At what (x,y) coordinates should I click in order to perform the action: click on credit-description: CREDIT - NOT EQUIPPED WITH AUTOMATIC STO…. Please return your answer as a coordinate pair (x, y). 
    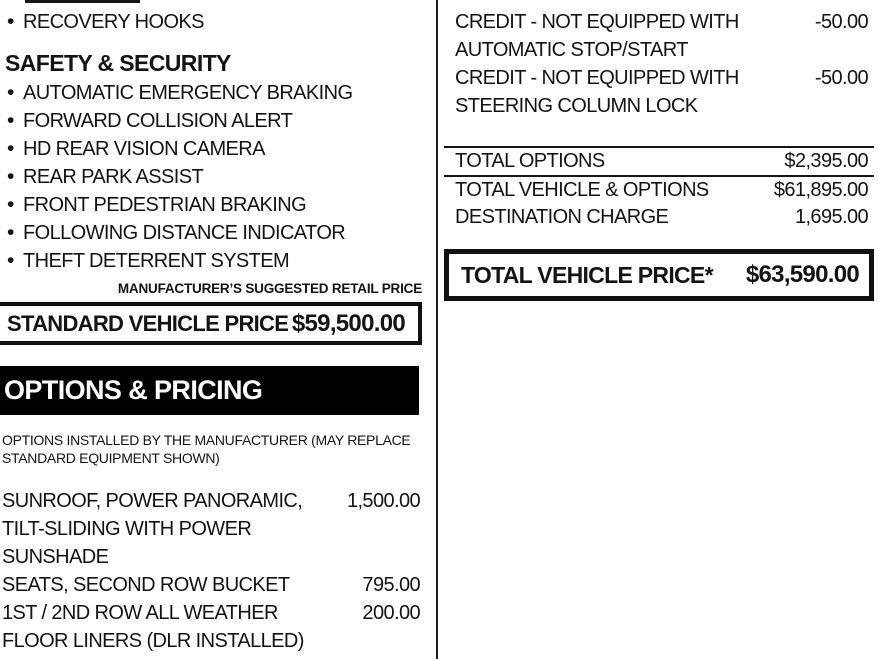
    Looking at the image, I should click on (601, 36).